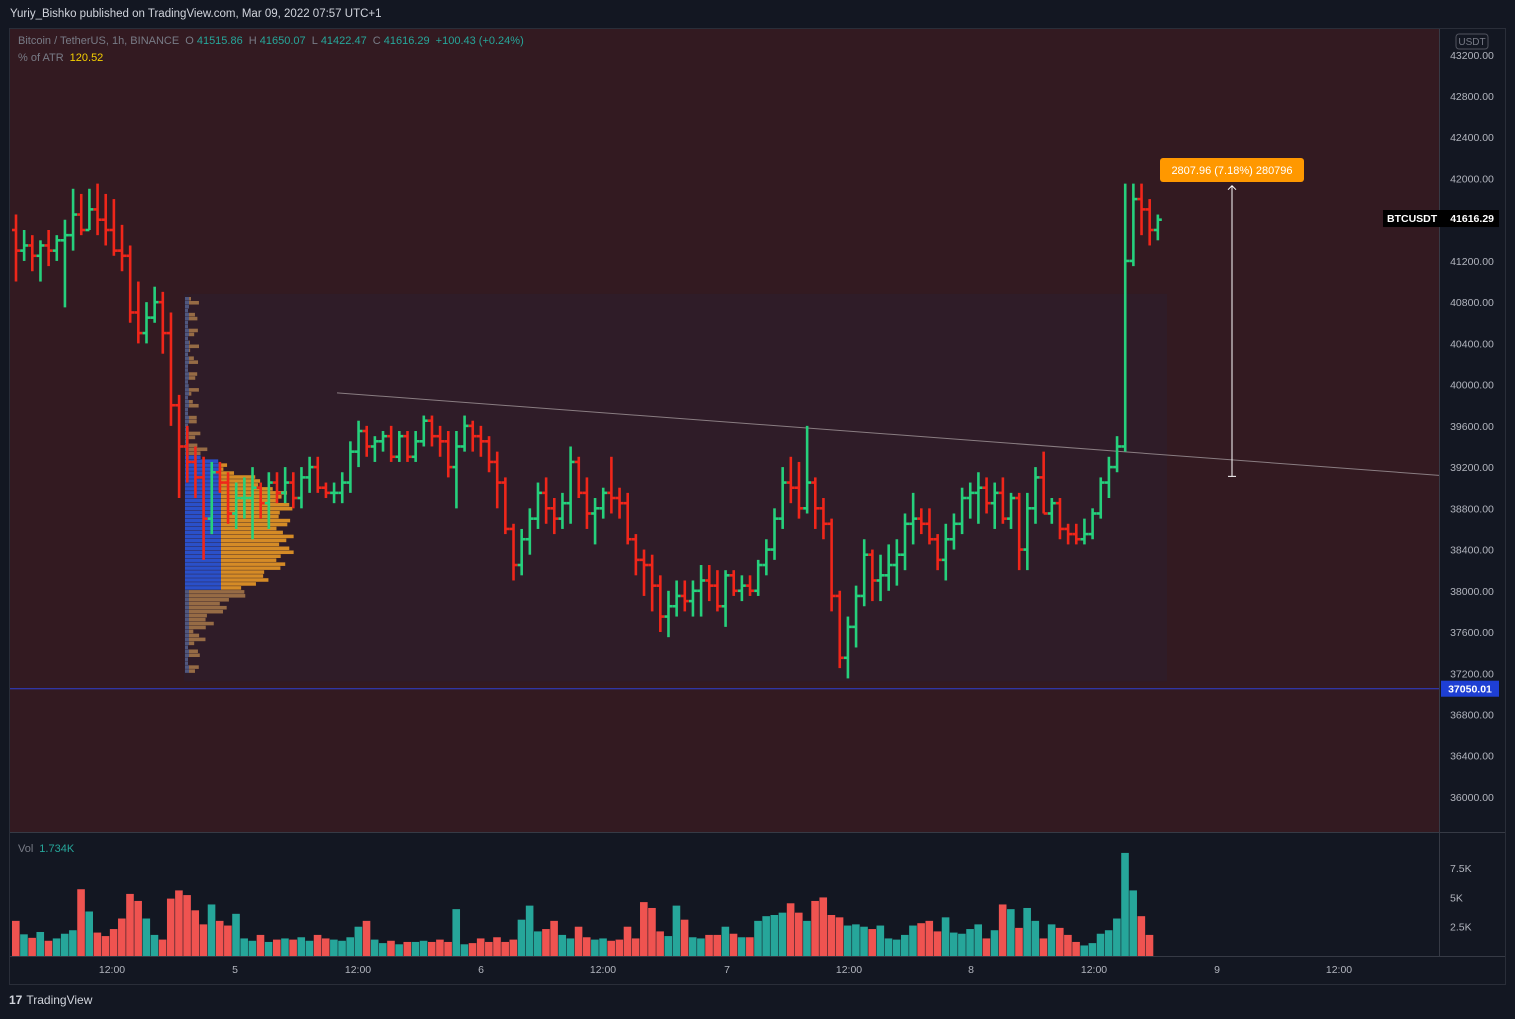  I want to click on time-tick-label: 12:00, so click(112, 970).